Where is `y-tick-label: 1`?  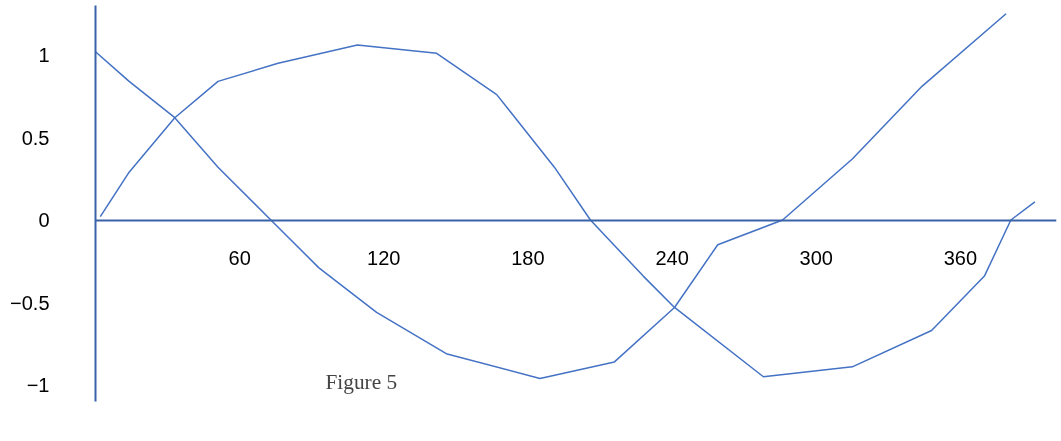 y-tick-label: 1 is located at coordinates (44, 55).